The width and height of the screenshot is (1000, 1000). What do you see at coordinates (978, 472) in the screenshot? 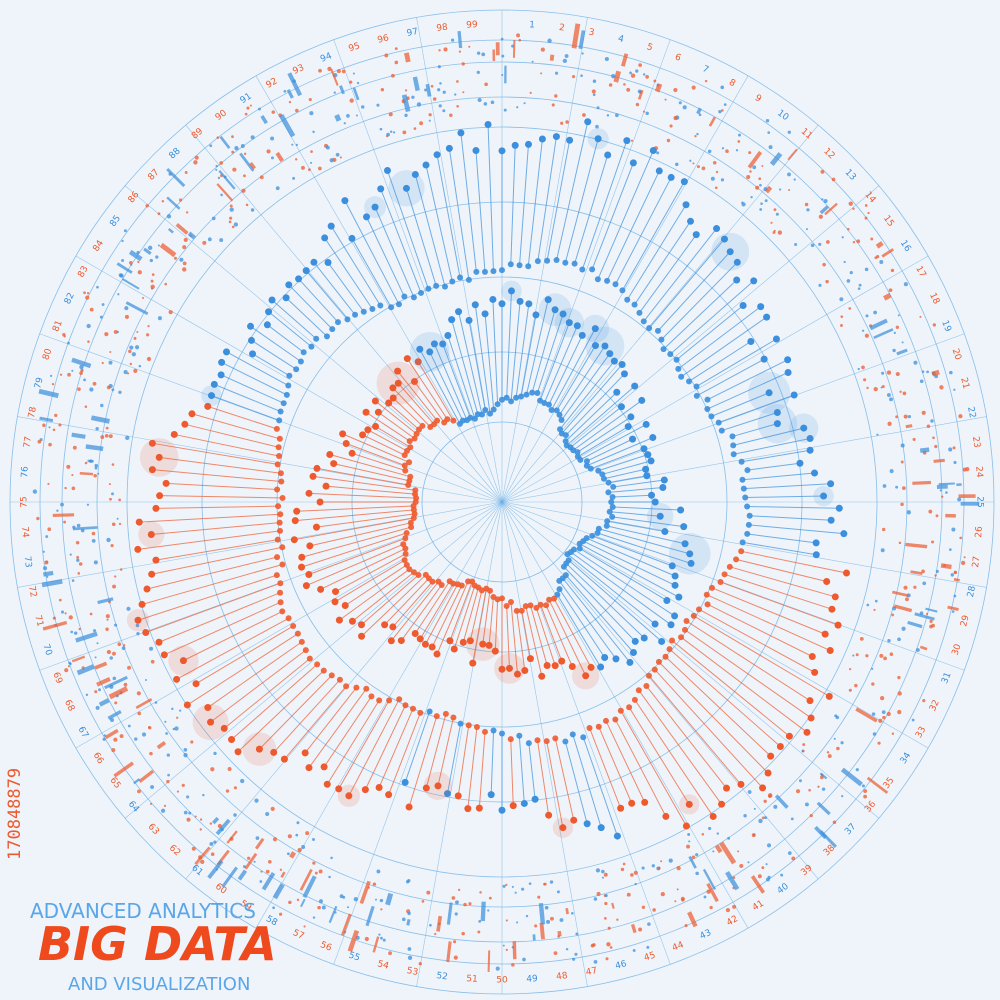
I see `ring-label: 24` at bounding box center [978, 472].